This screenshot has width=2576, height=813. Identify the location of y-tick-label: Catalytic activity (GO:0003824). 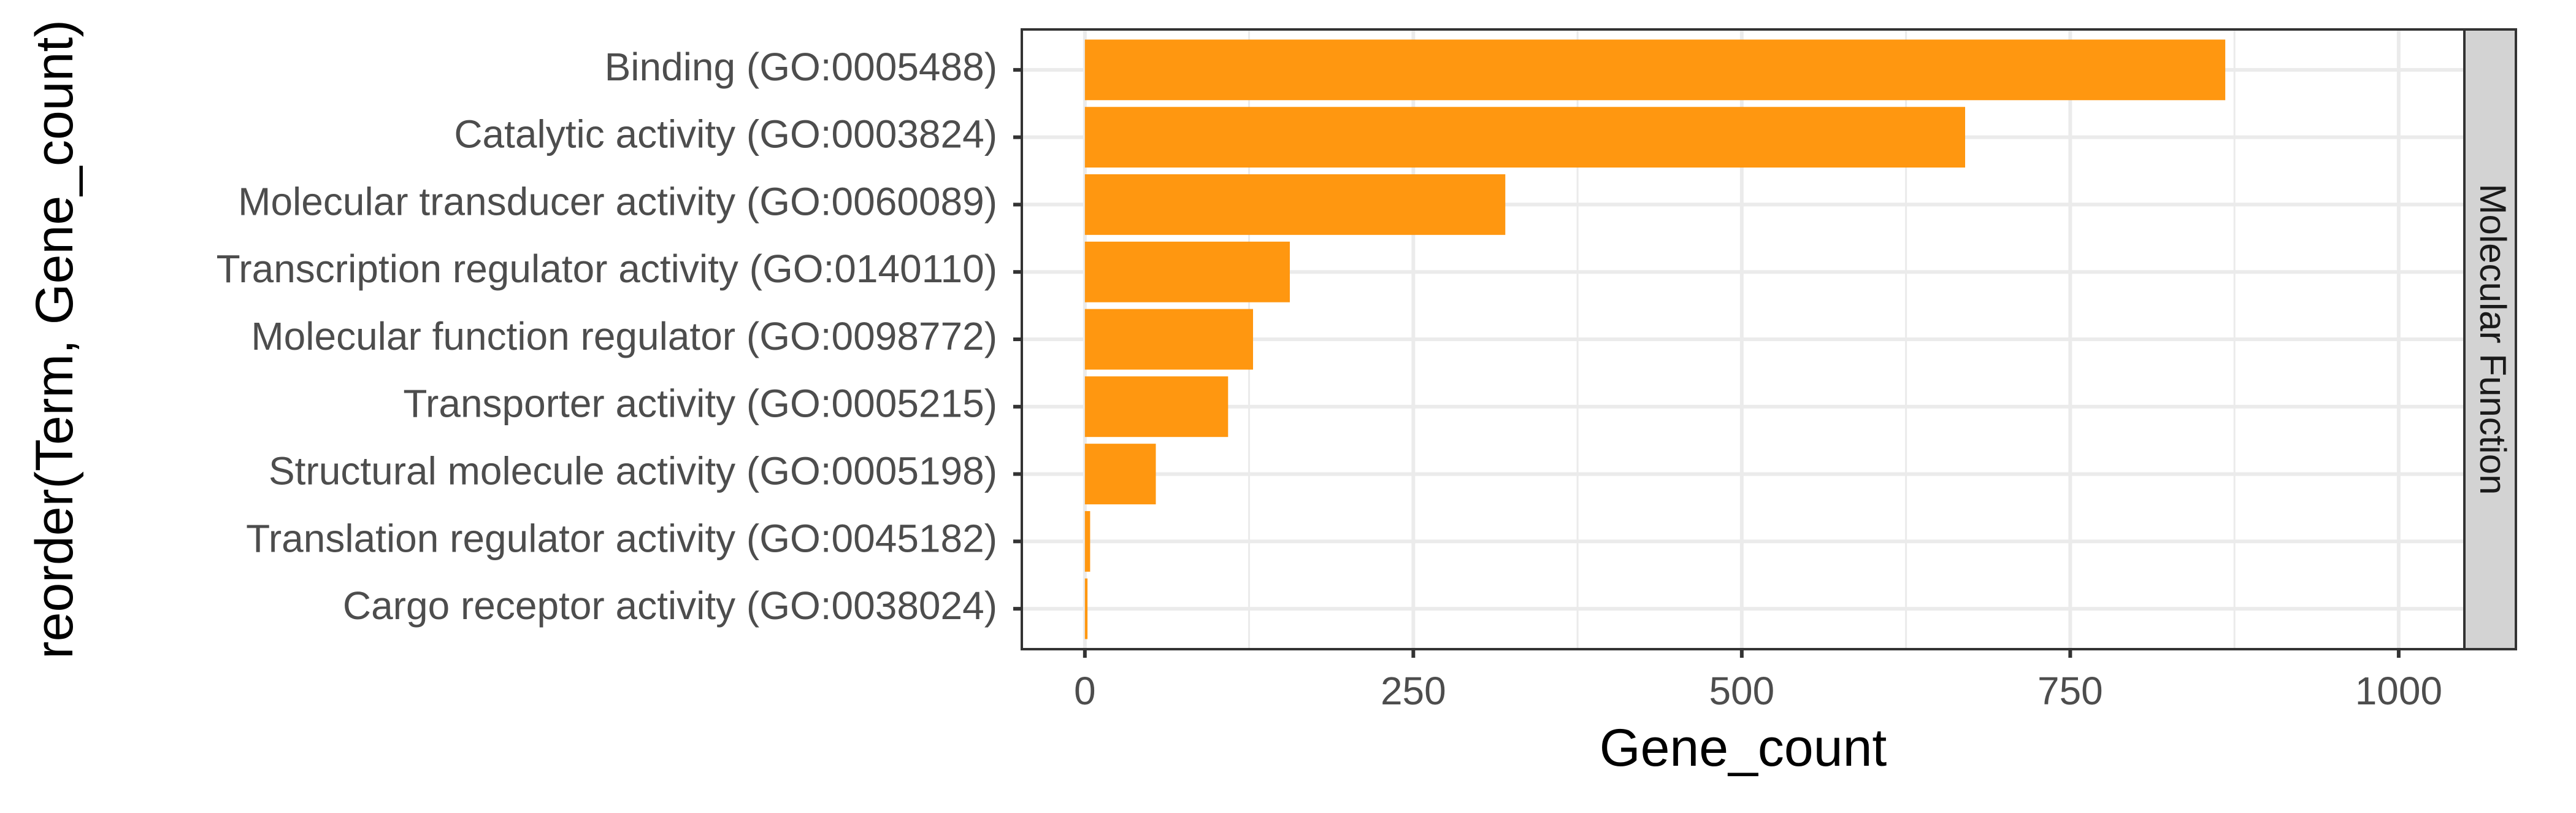
(725, 134).